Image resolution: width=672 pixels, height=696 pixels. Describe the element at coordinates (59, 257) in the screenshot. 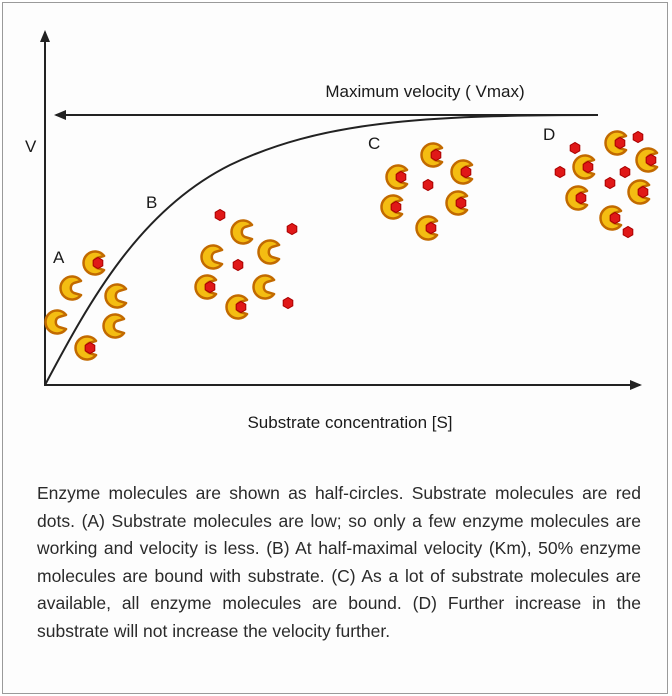

I see `stage-label: A` at that location.